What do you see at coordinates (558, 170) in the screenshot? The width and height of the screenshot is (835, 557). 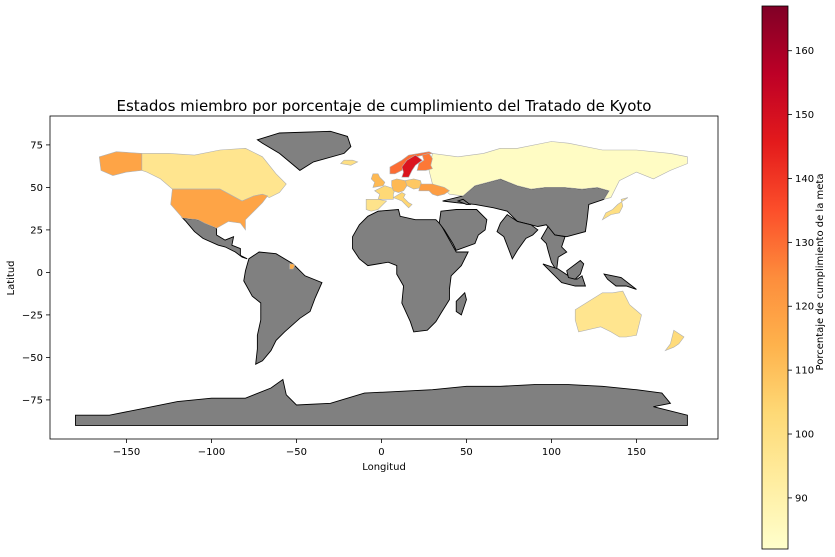 I see `region-rusia` at bounding box center [558, 170].